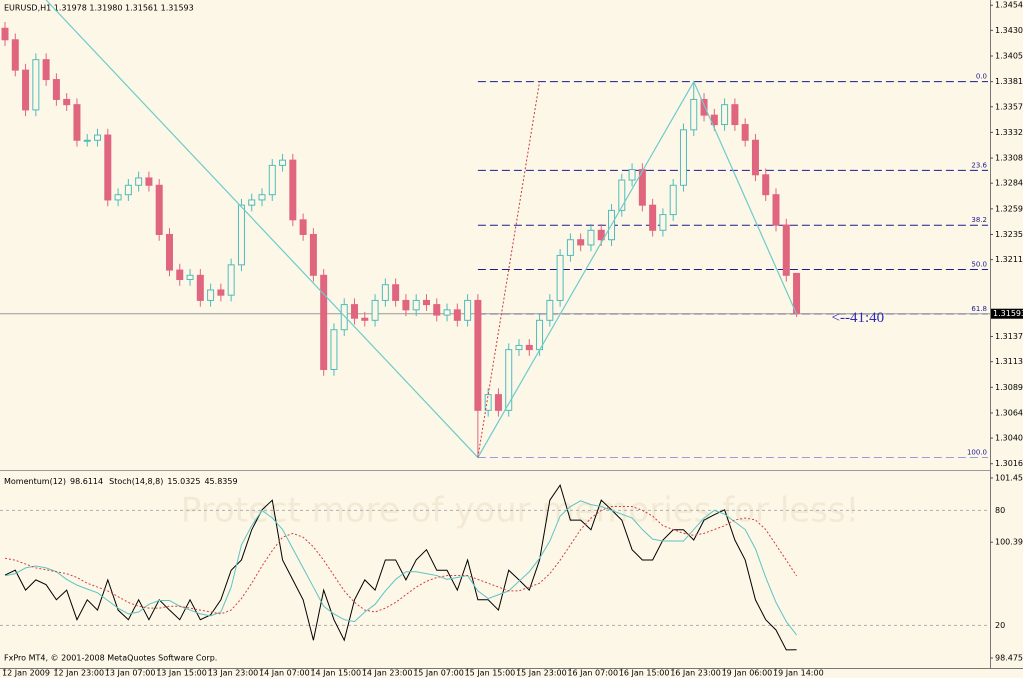  What do you see at coordinates (977, 452) in the screenshot?
I see `fib-label: 100.0` at bounding box center [977, 452].